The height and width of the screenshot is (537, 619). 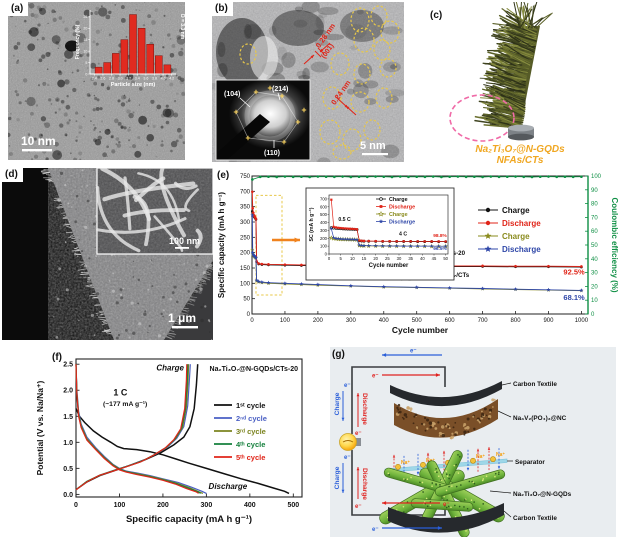 I want to click on discharge-label-top: Discharge, so click(x=364, y=409).